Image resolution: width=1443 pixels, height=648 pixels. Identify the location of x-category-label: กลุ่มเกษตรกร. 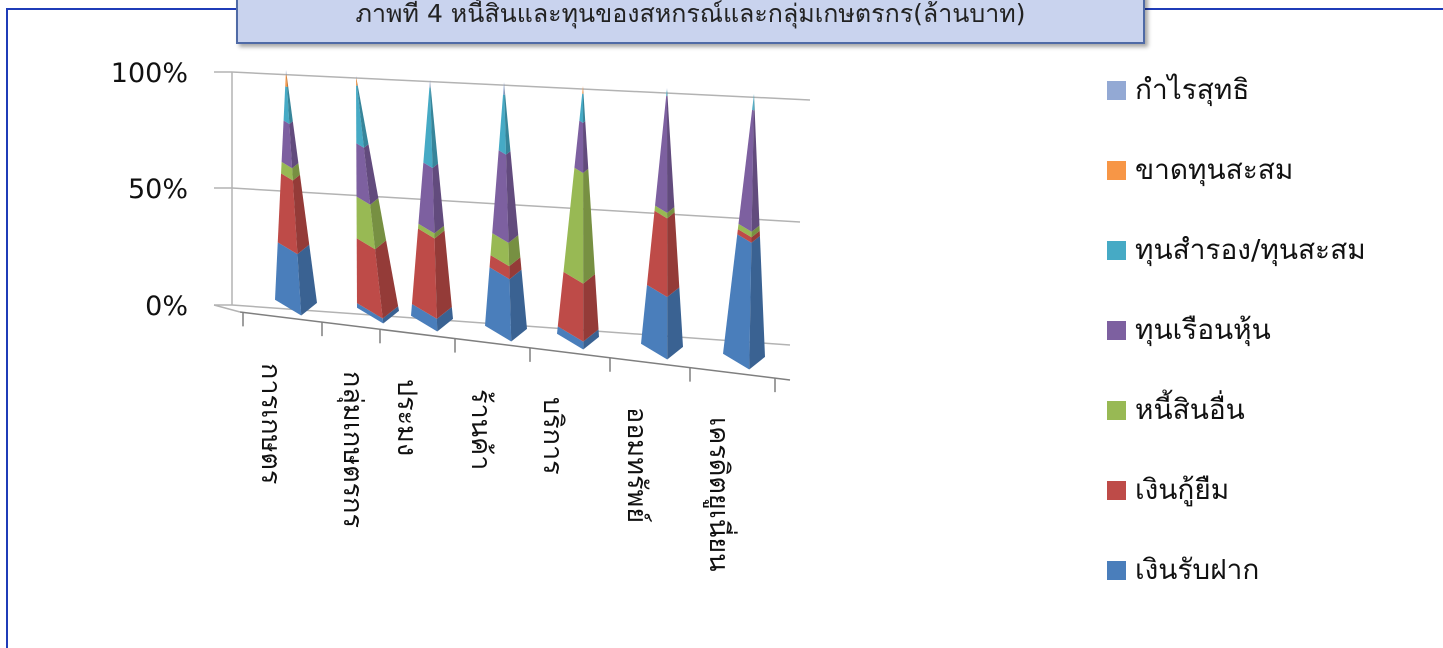
(352, 449).